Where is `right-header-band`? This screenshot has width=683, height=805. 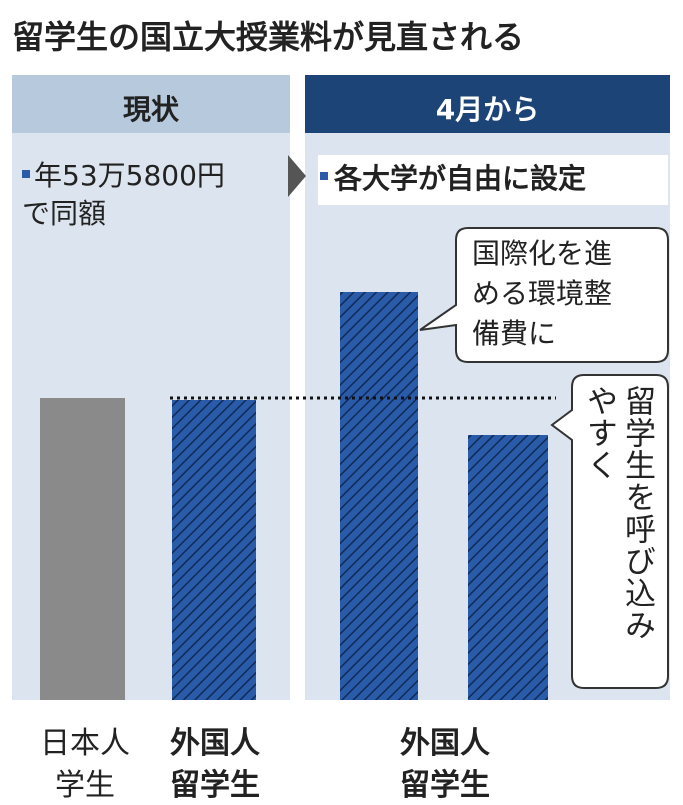
right-header-band is located at coordinates (487, 104).